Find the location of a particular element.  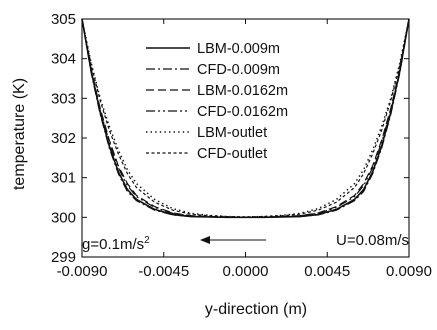

legend-label-cfd-0-009m: CFD-0.009m is located at coordinates (238, 70).